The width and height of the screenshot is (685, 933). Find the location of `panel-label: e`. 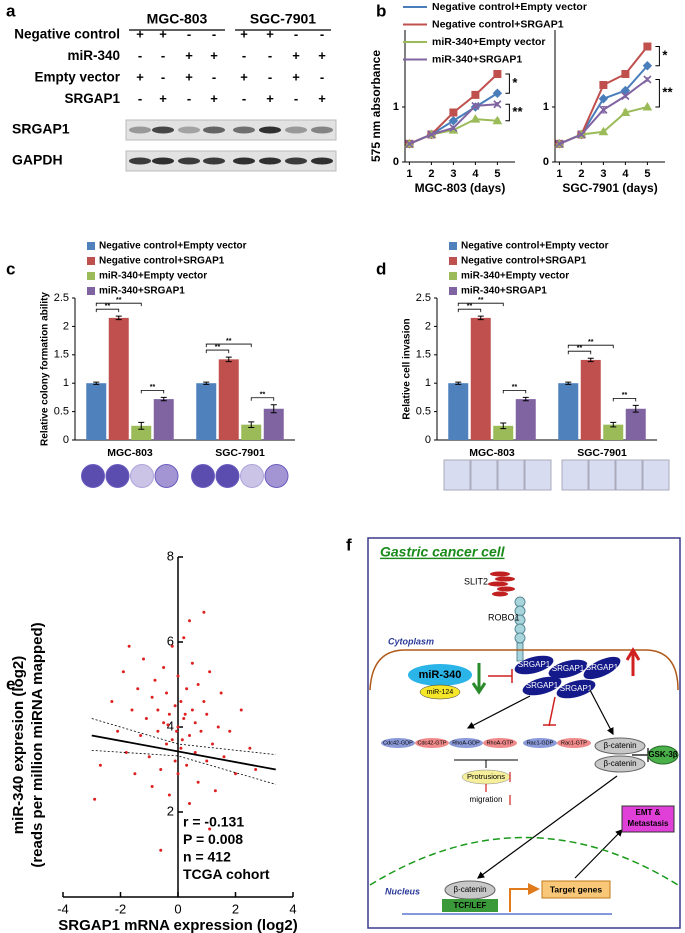

panel-label: e is located at coordinates (10, 683).